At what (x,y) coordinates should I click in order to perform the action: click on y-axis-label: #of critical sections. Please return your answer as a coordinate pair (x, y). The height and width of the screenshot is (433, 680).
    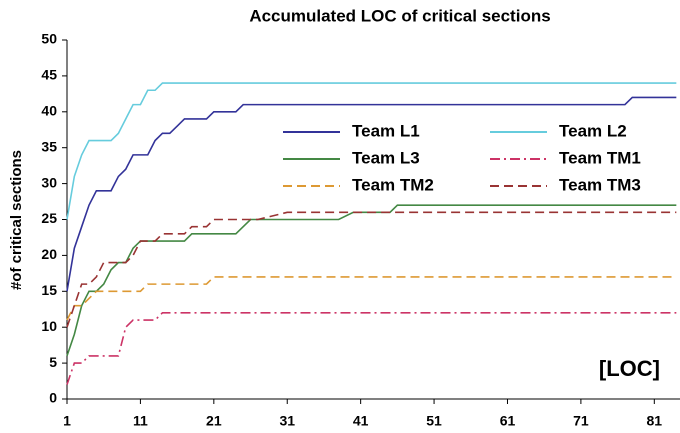
    Looking at the image, I should click on (16, 220).